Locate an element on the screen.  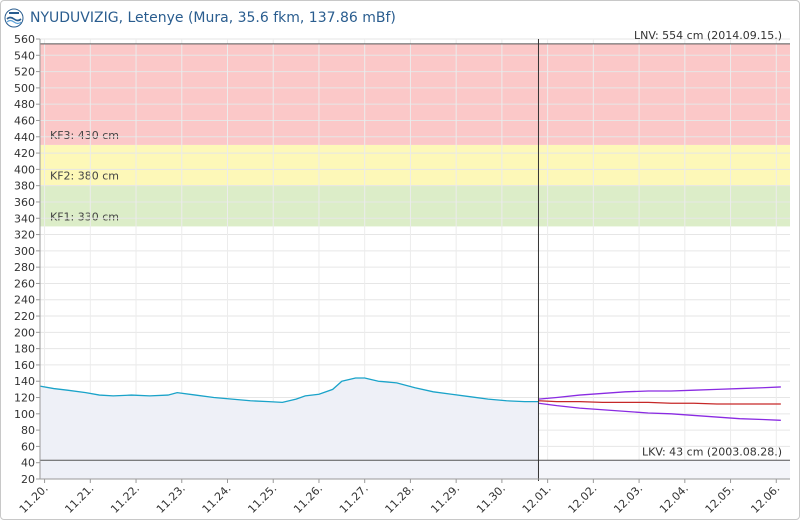
reference-line-label-1: LNV: 554 cm (2014.09.15.) is located at coordinates (708, 35).